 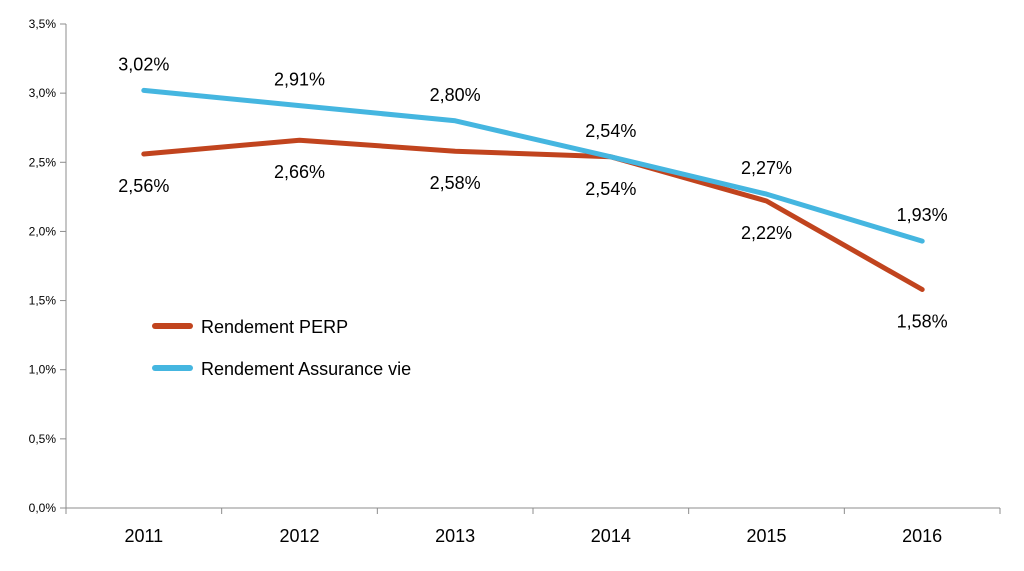 What do you see at coordinates (43, 93) in the screenshot?
I see `y-tick-label: 3,0%` at bounding box center [43, 93].